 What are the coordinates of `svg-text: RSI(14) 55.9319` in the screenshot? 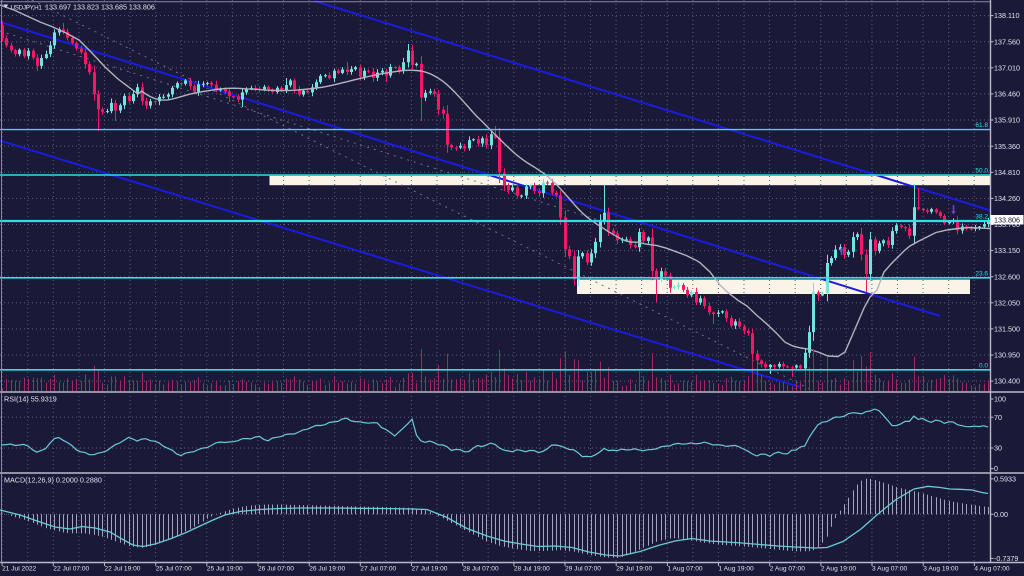 It's located at (30, 399).